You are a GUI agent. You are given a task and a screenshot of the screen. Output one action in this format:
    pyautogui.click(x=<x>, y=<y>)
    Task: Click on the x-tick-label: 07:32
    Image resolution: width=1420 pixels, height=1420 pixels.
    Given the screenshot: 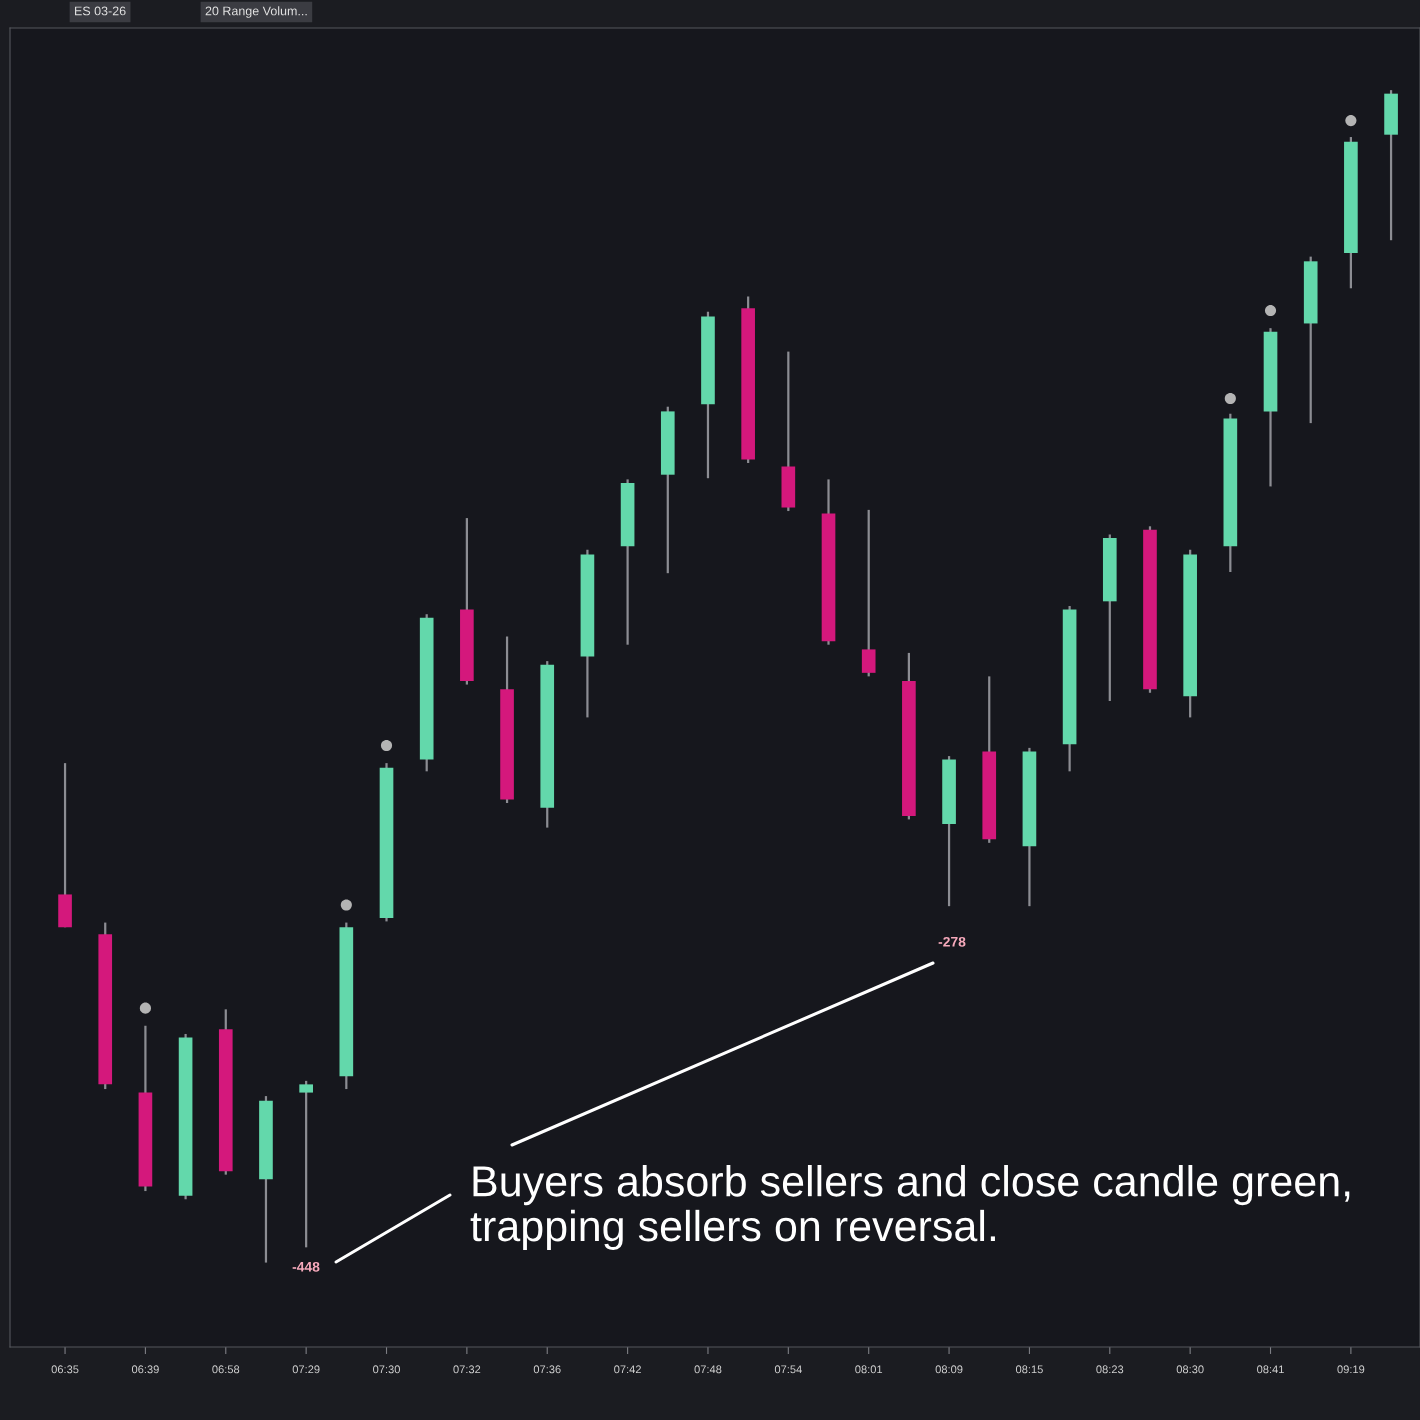 What is the action you would take?
    pyautogui.click(x=467, y=1369)
    